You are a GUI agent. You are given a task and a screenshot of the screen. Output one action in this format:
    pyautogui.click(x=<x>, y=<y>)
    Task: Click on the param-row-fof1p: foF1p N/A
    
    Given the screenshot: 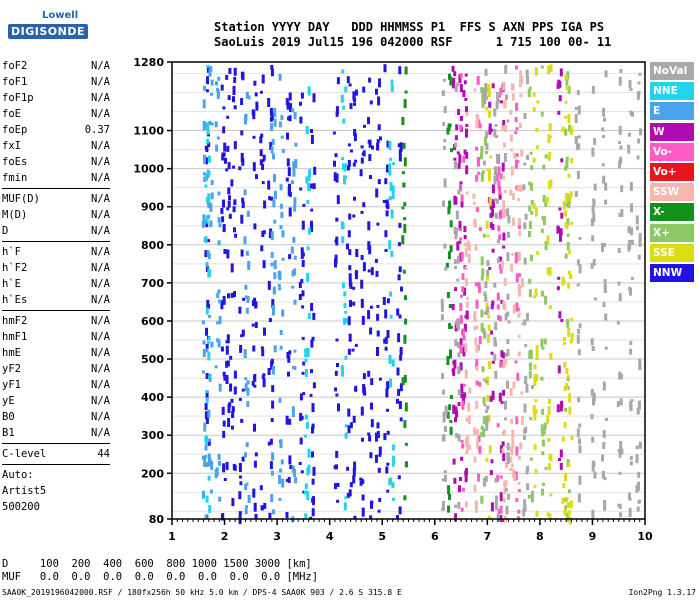 What is the action you would take?
    pyautogui.click(x=56, y=98)
    